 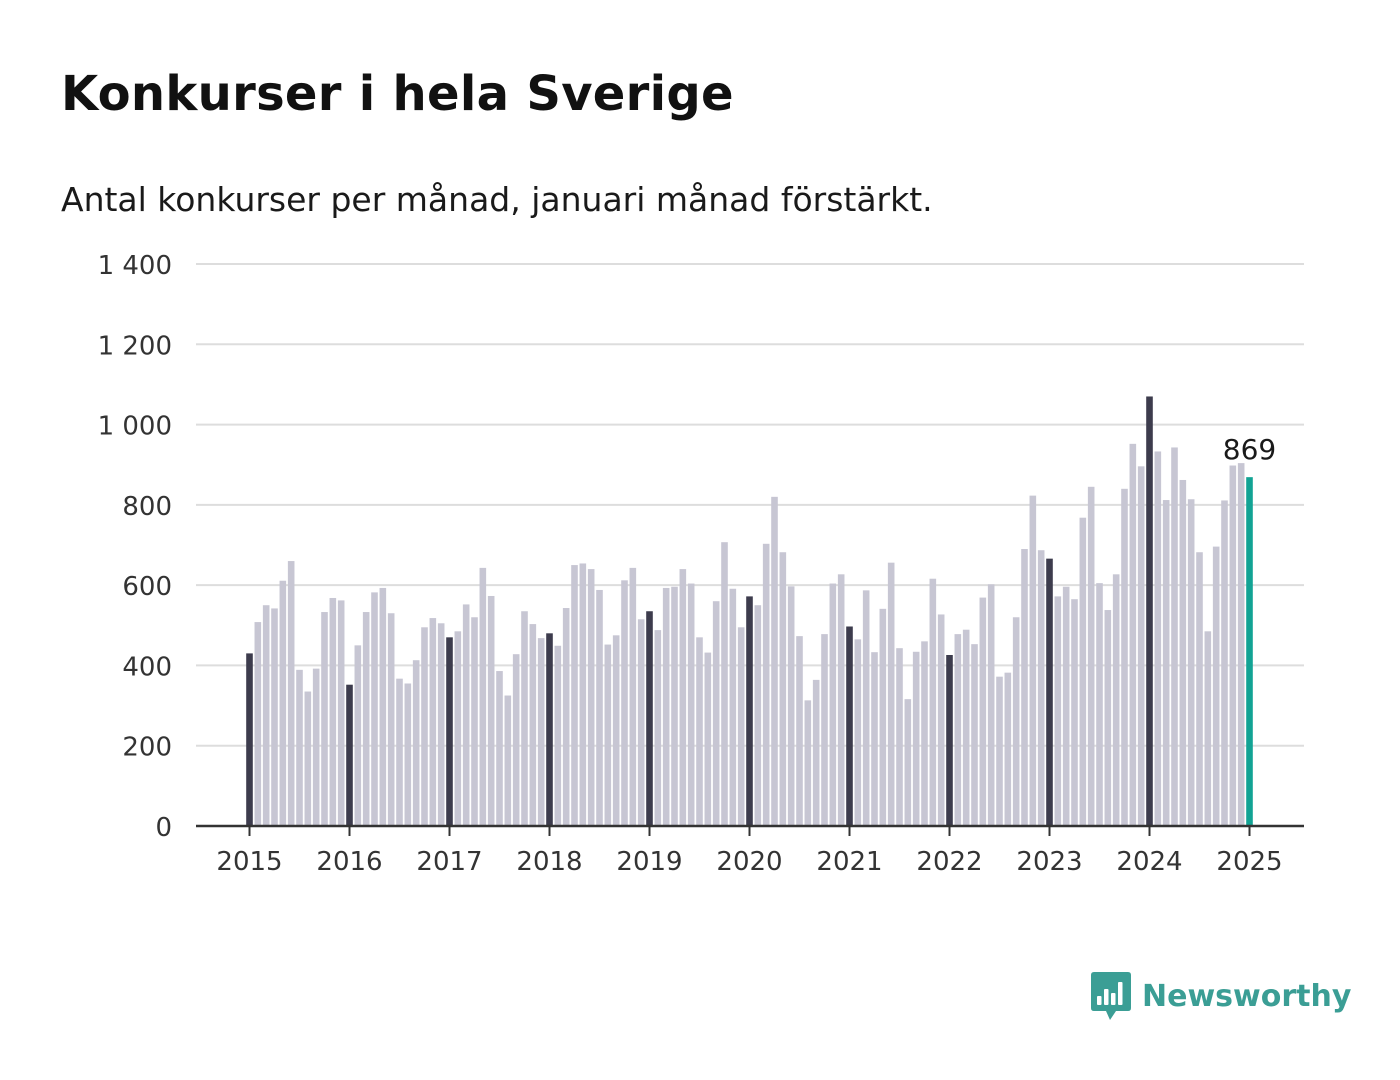 I want to click on y-tick-label: 1 000, so click(x=135, y=427).